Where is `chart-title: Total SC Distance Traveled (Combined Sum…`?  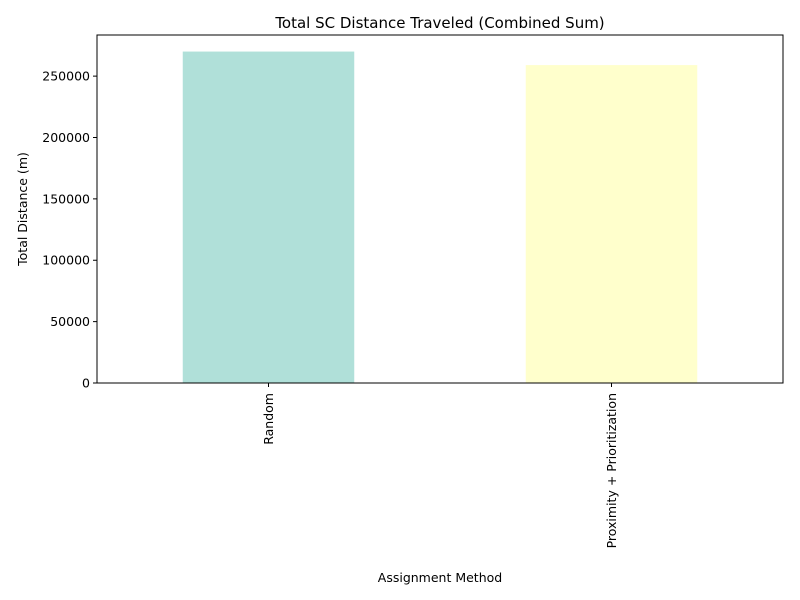 chart-title: Total SC Distance Traveled (Combined Sum… is located at coordinates (439, 23).